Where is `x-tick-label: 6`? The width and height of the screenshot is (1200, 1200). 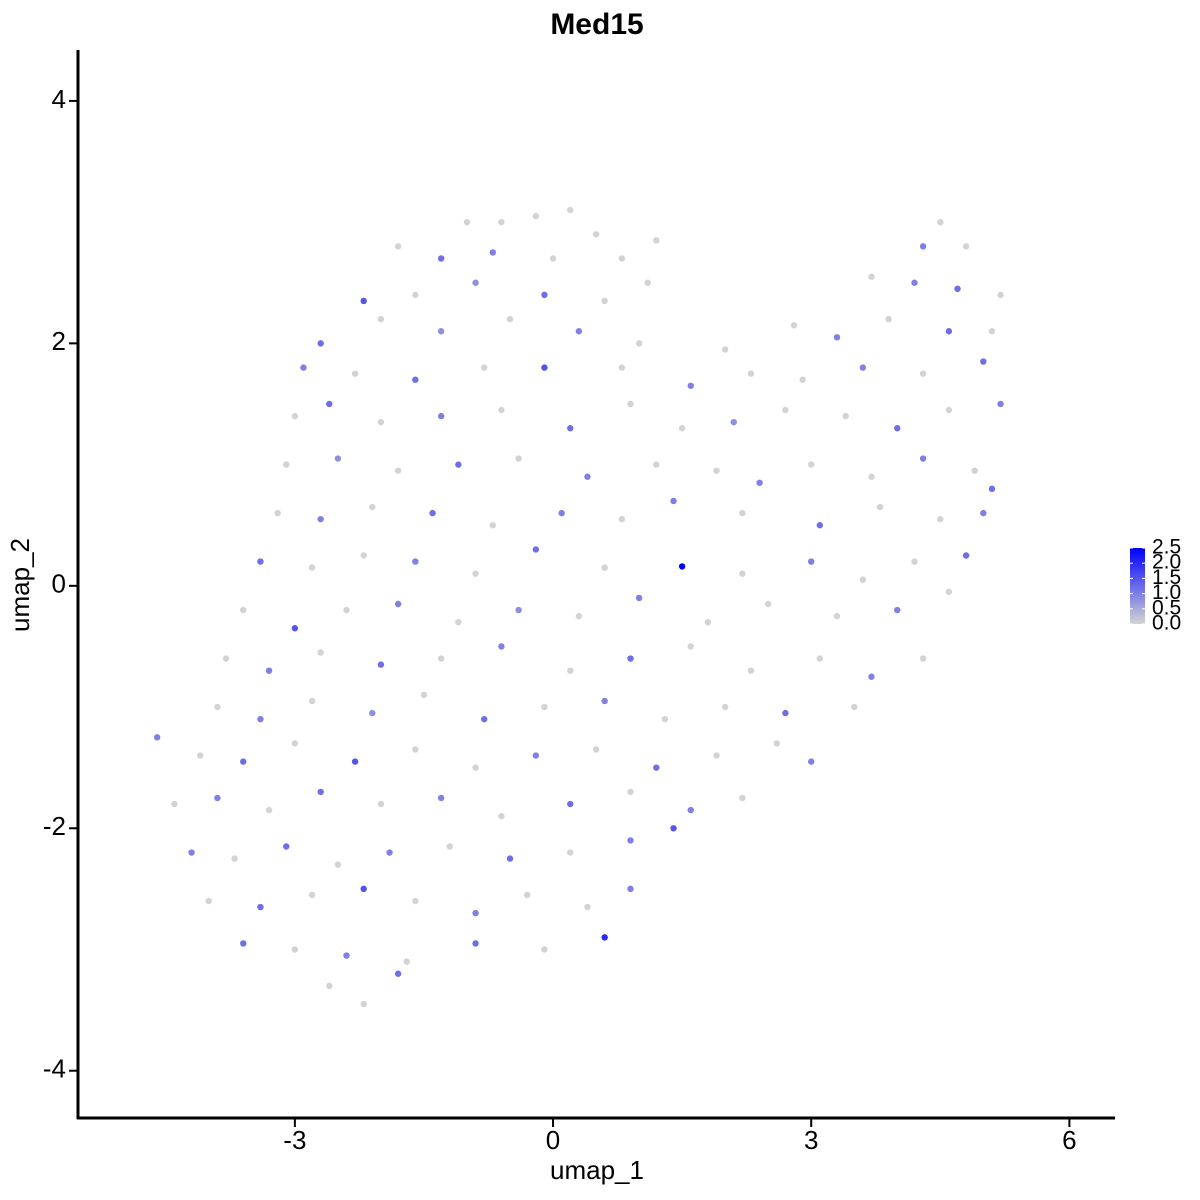 x-tick-label: 6 is located at coordinates (1069, 1140).